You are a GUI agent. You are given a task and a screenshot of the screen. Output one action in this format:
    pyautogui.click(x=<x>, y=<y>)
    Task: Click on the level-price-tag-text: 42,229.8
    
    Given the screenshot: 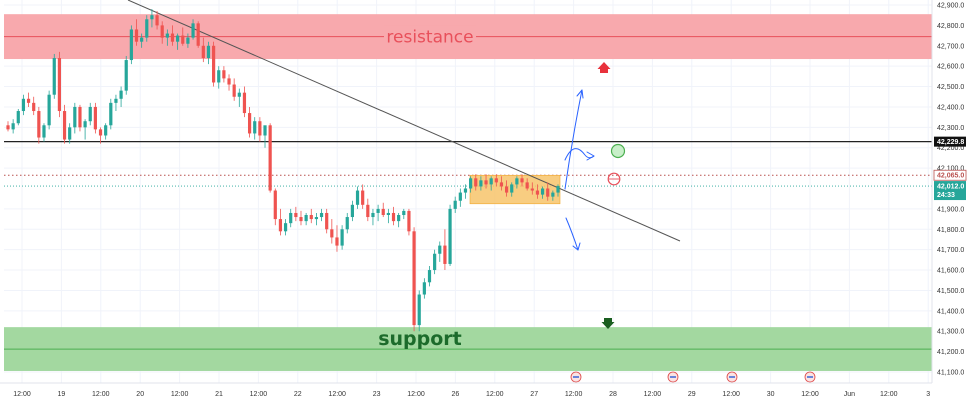 What is the action you would take?
    pyautogui.click(x=950, y=142)
    